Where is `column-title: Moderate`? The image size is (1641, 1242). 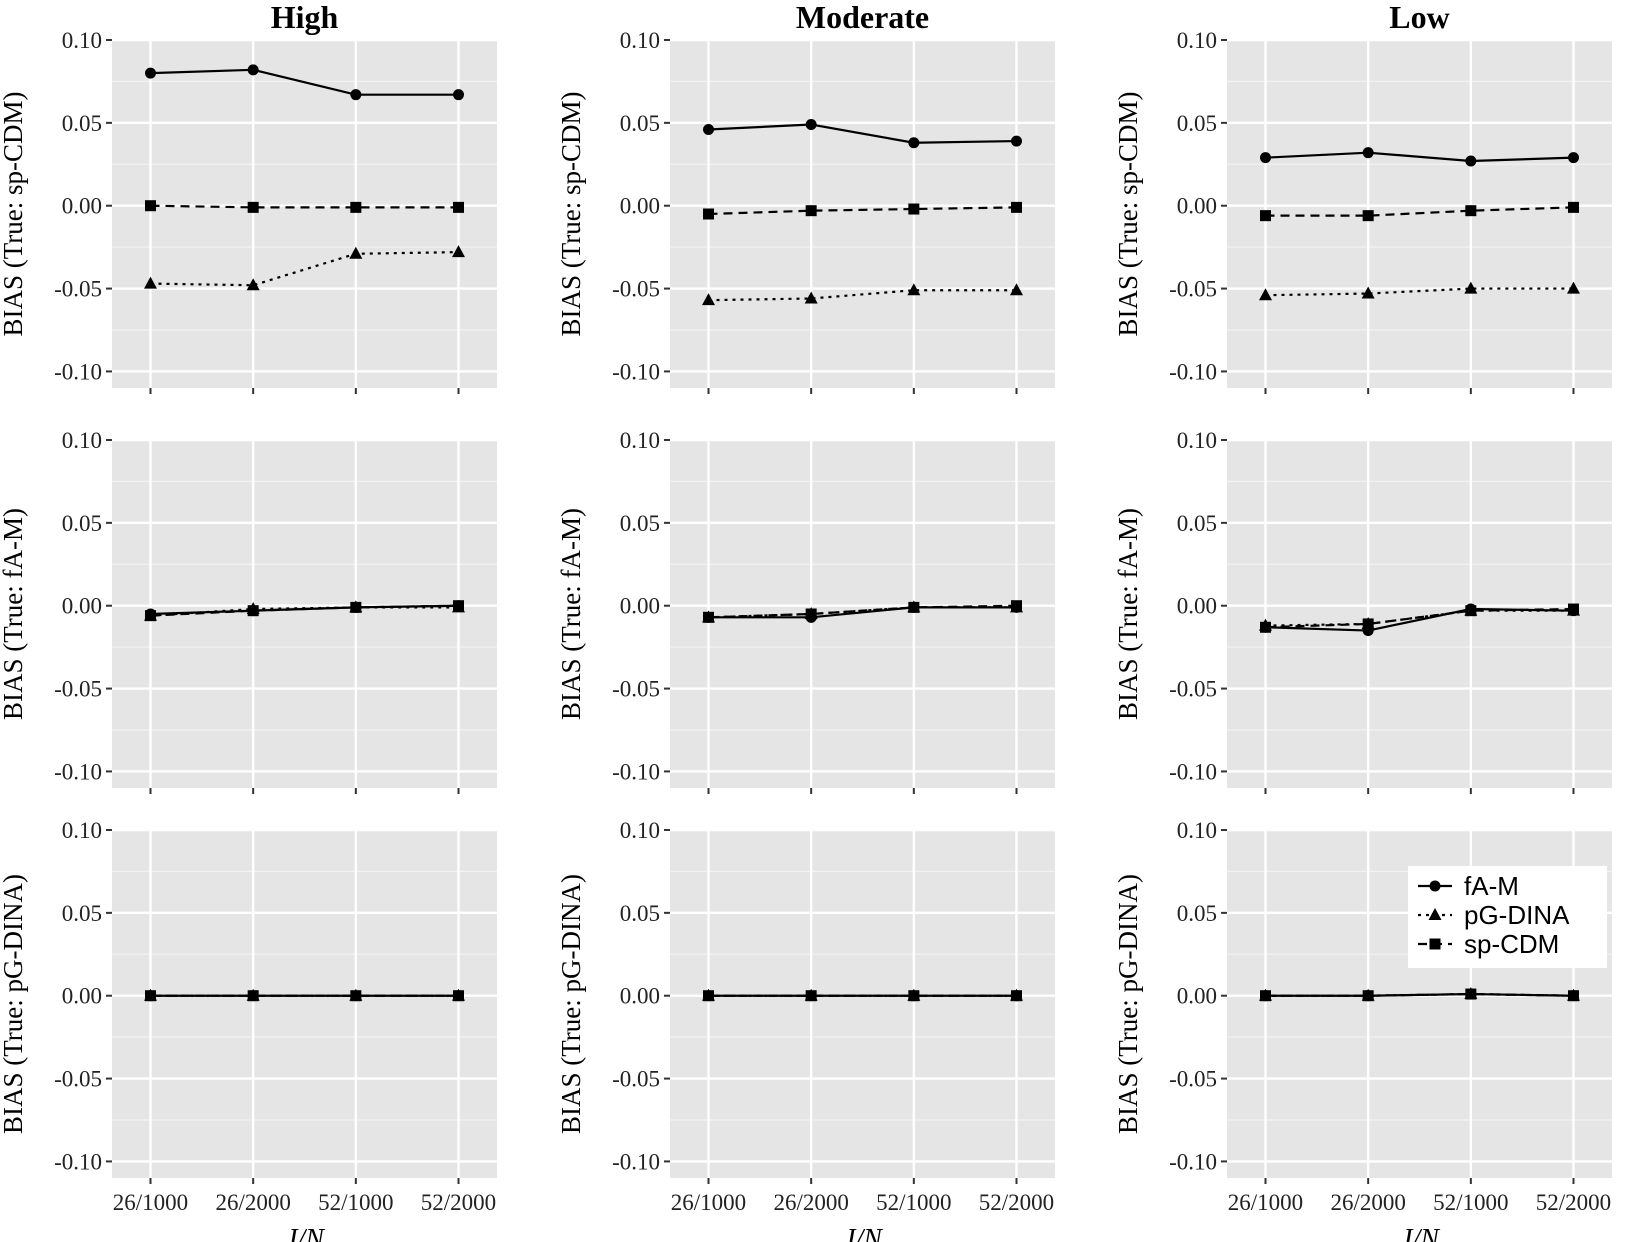
column-title: Moderate is located at coordinates (862, 17).